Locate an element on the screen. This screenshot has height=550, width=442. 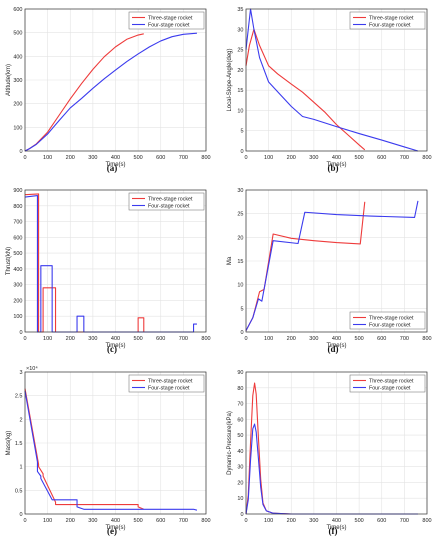
y-tick-label: 2 is located at coordinates (20, 420).